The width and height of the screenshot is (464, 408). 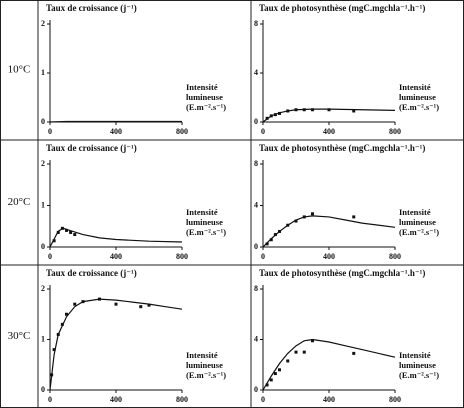 I want to click on row-label: 30°C, so click(x=19, y=336).